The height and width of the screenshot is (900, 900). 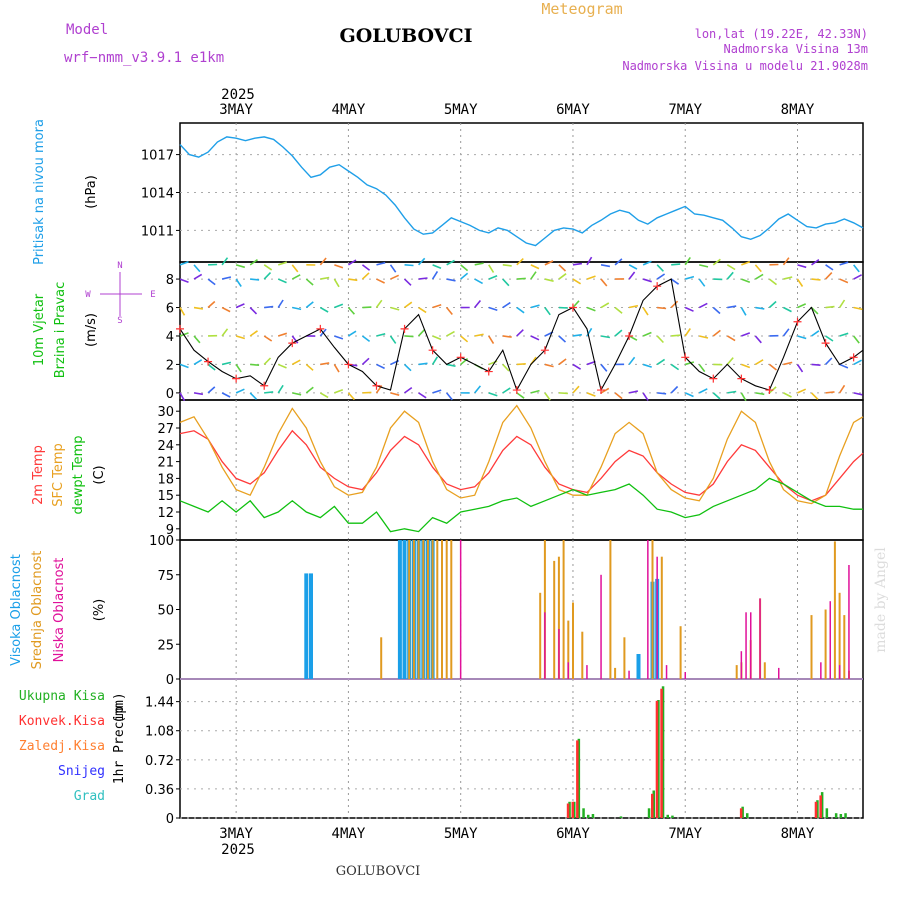 I want to click on wind-title: 10m Vjetar, so click(x=39, y=329).